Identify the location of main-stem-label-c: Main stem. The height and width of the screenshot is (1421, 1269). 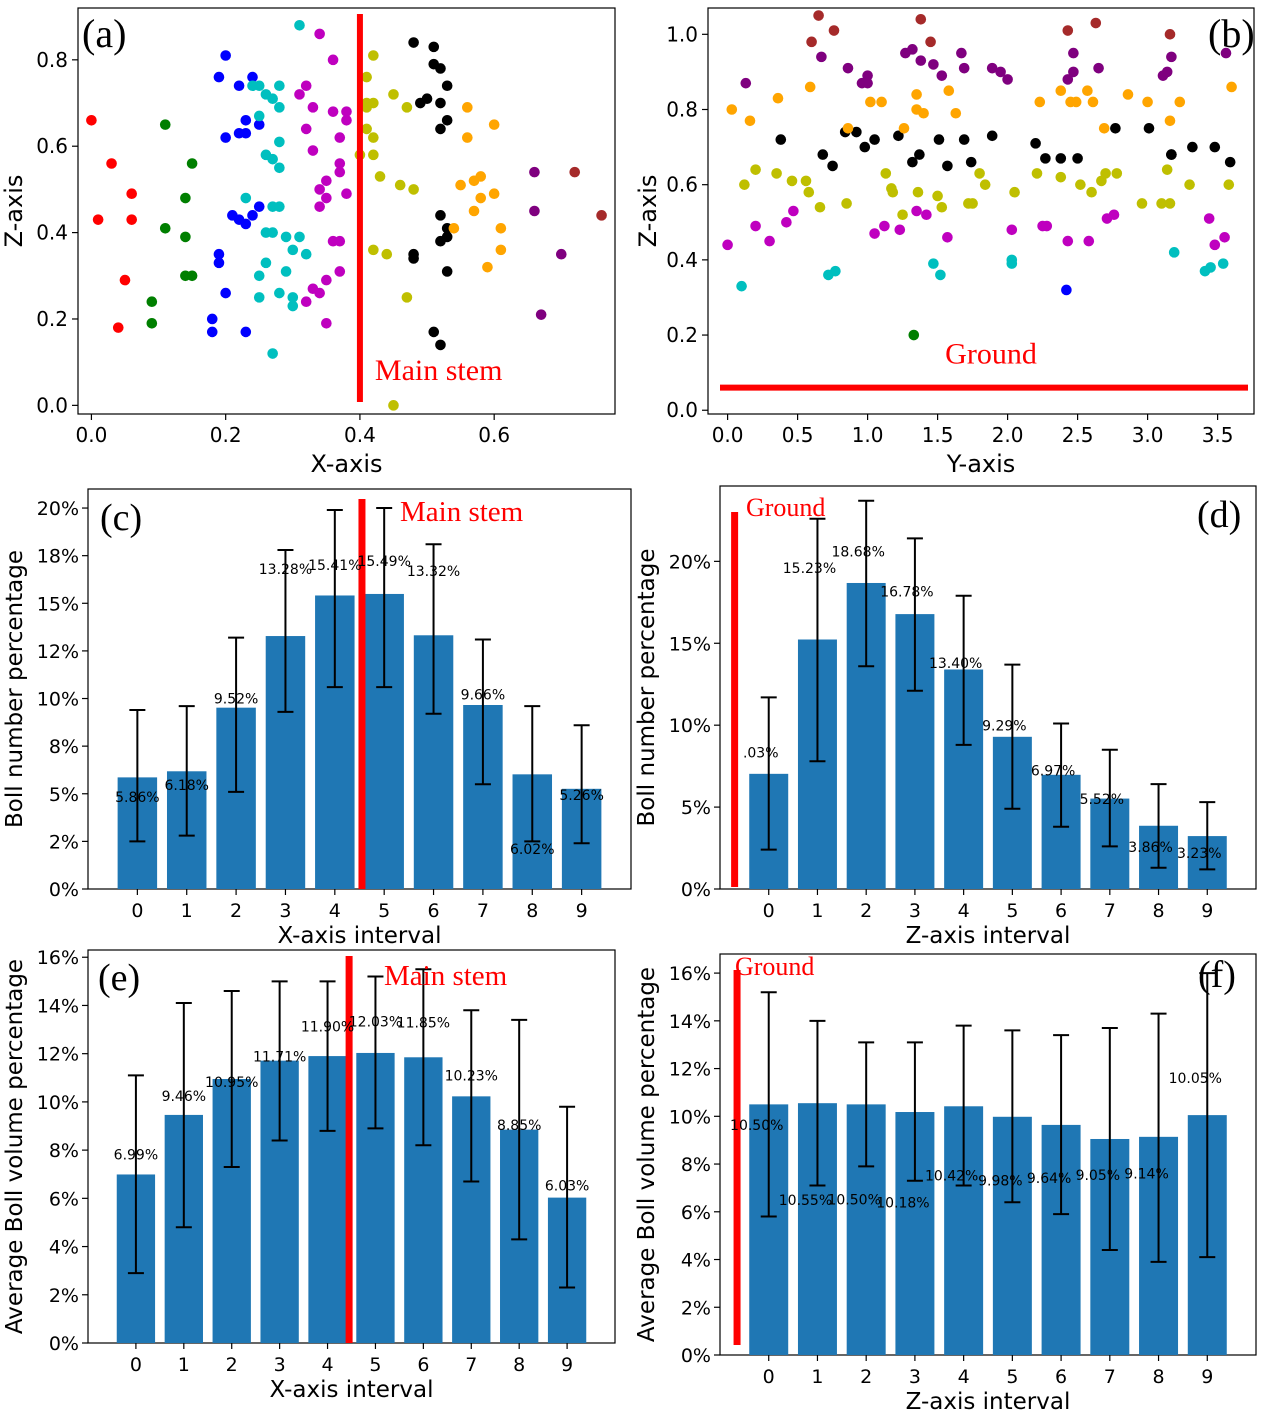
(462, 512).